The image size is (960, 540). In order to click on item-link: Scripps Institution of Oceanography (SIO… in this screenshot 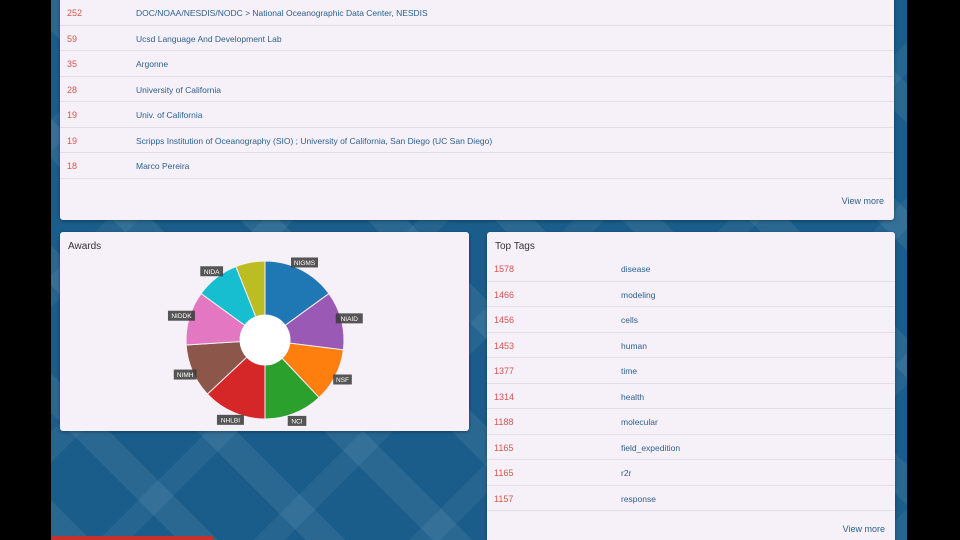, I will do `click(314, 140)`.